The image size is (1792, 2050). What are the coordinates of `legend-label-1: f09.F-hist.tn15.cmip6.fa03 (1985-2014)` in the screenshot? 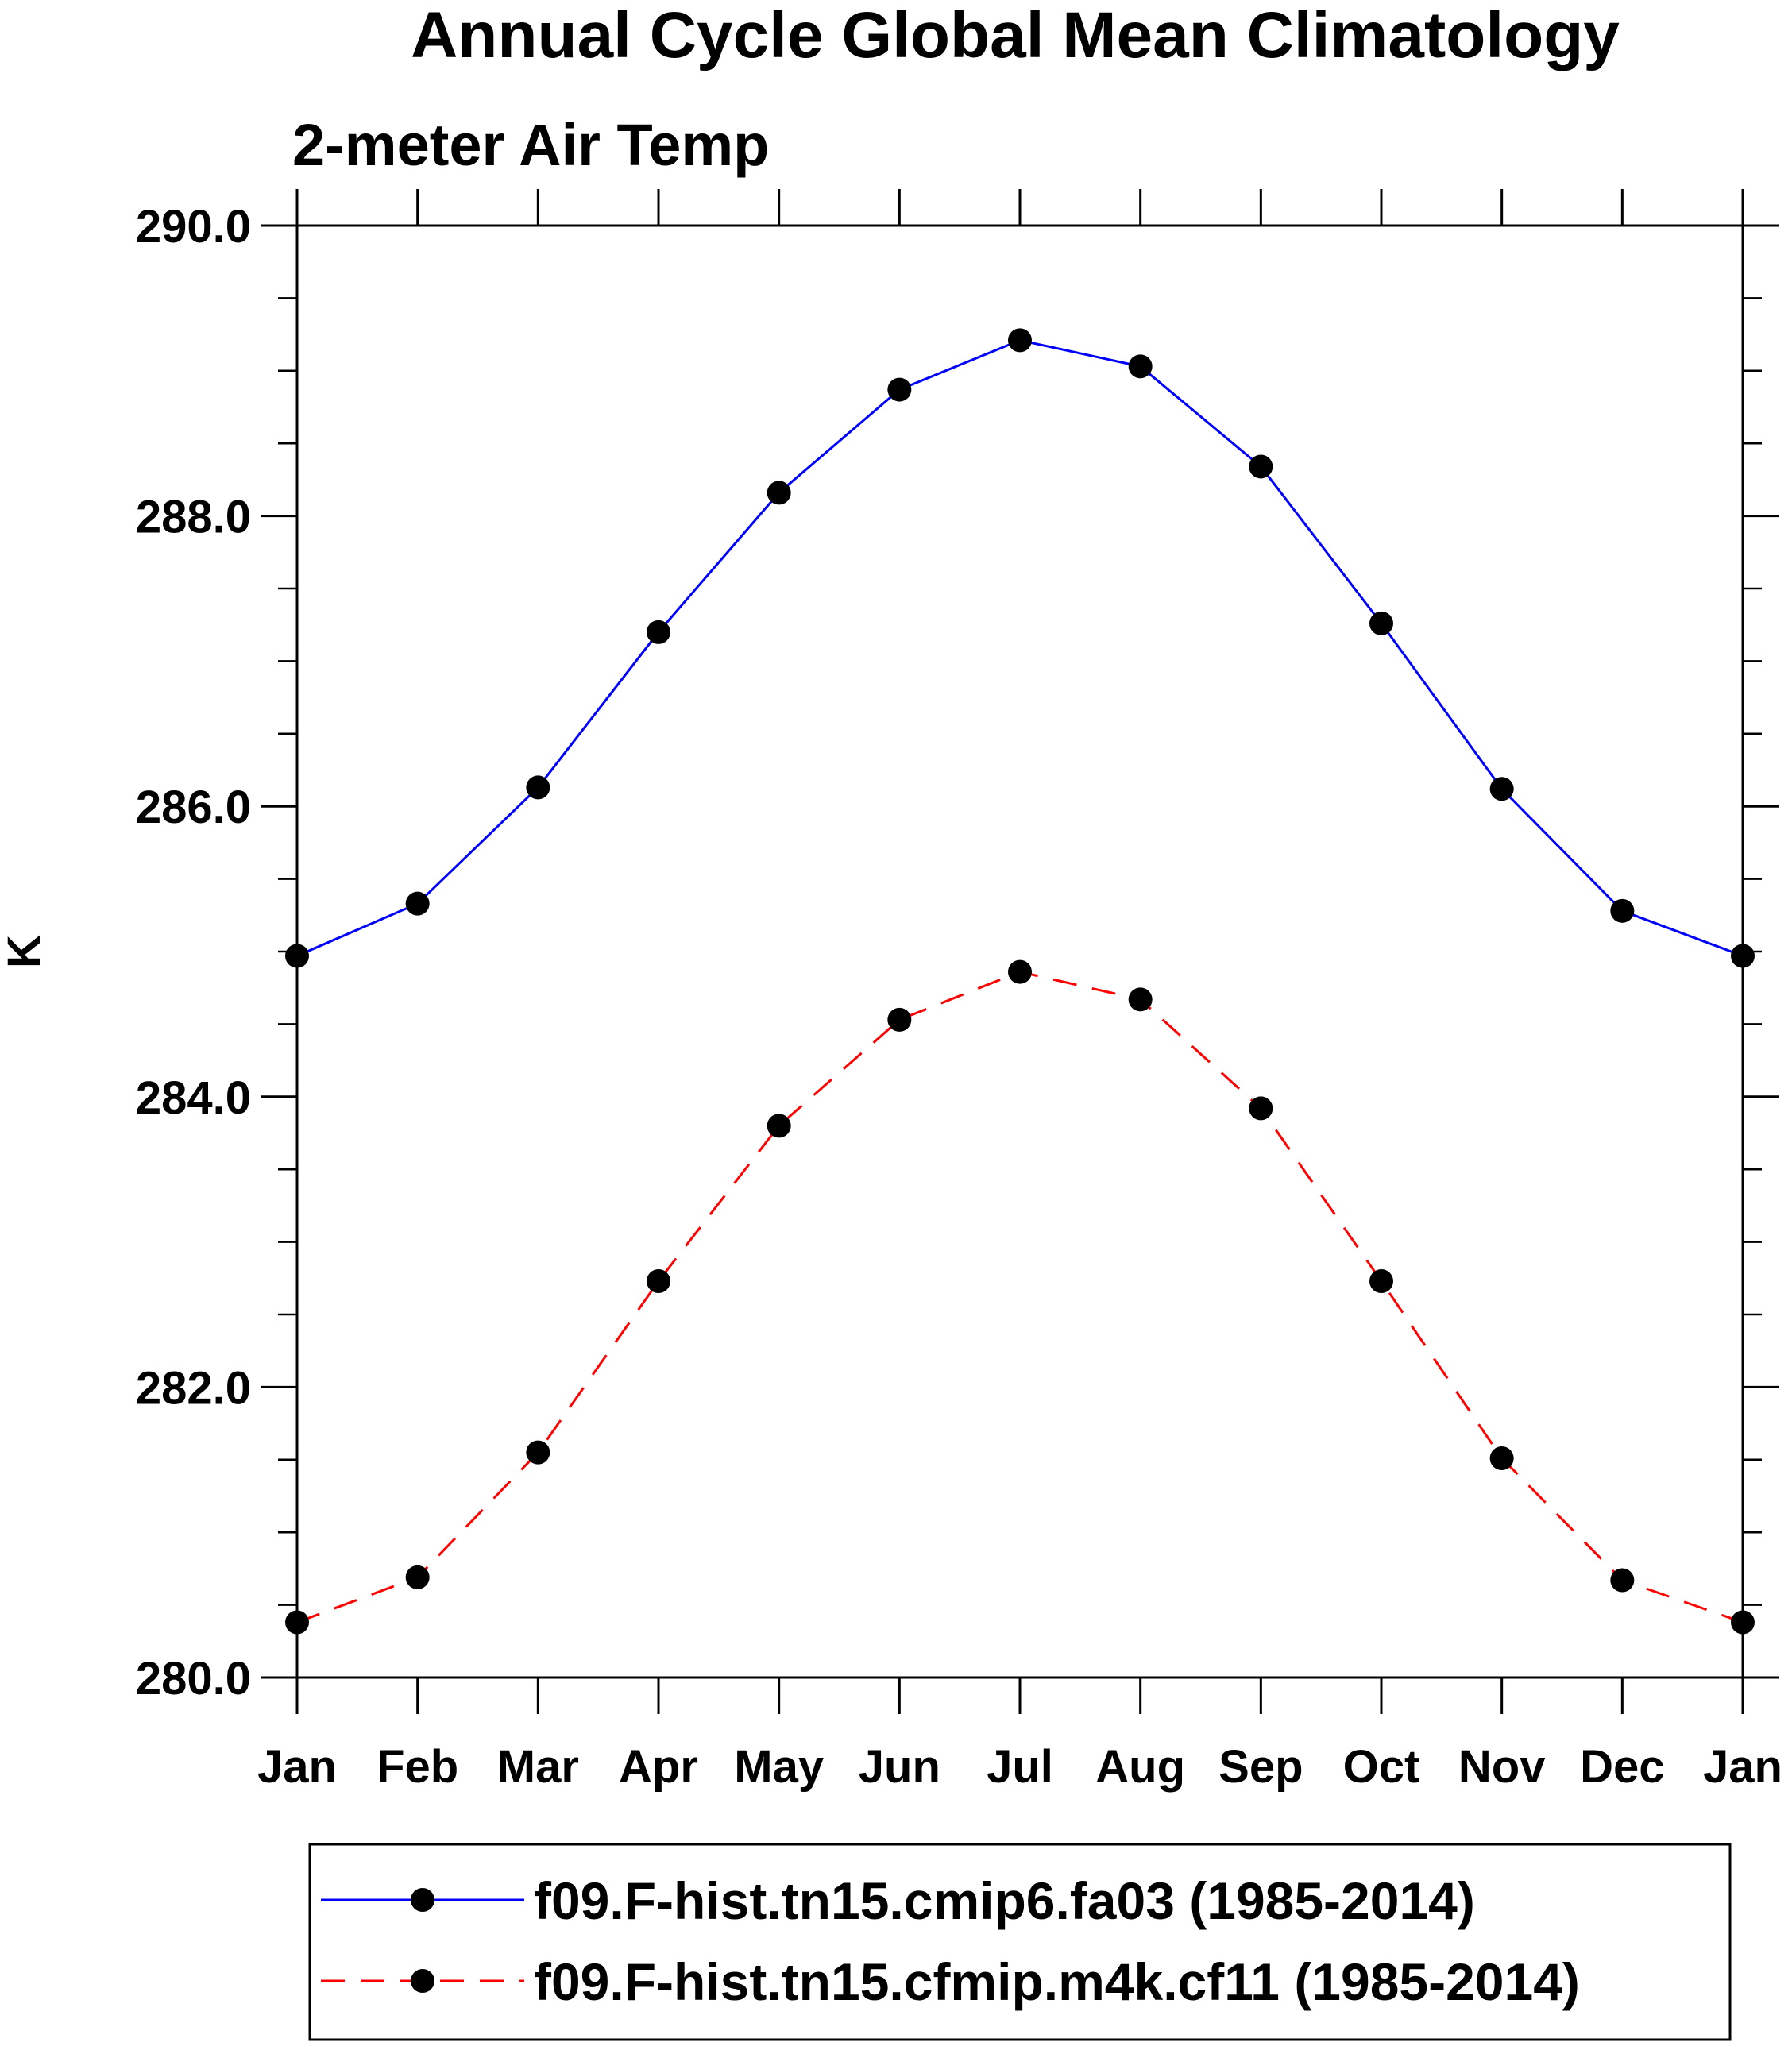 It's located at (1004, 1900).